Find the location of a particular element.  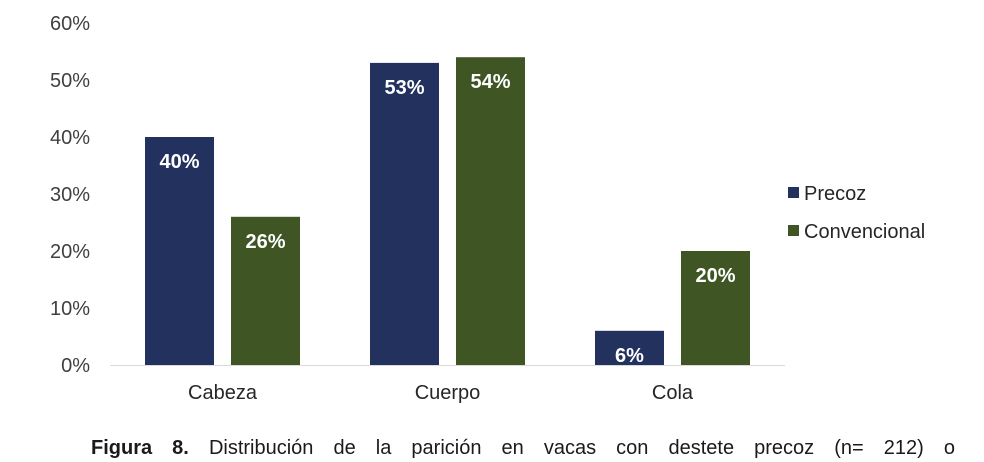

x-axis-category-labels: Cabeza Cuerpo Cola is located at coordinates (441, 393).